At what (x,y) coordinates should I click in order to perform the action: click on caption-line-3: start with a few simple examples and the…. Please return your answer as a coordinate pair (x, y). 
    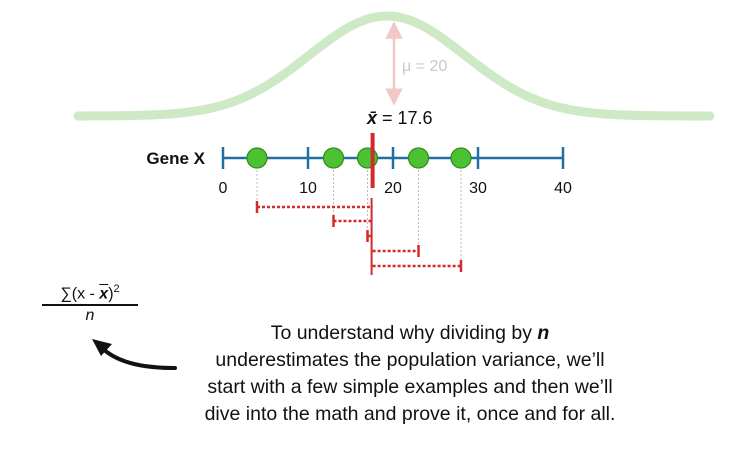
    Looking at the image, I should click on (410, 387).